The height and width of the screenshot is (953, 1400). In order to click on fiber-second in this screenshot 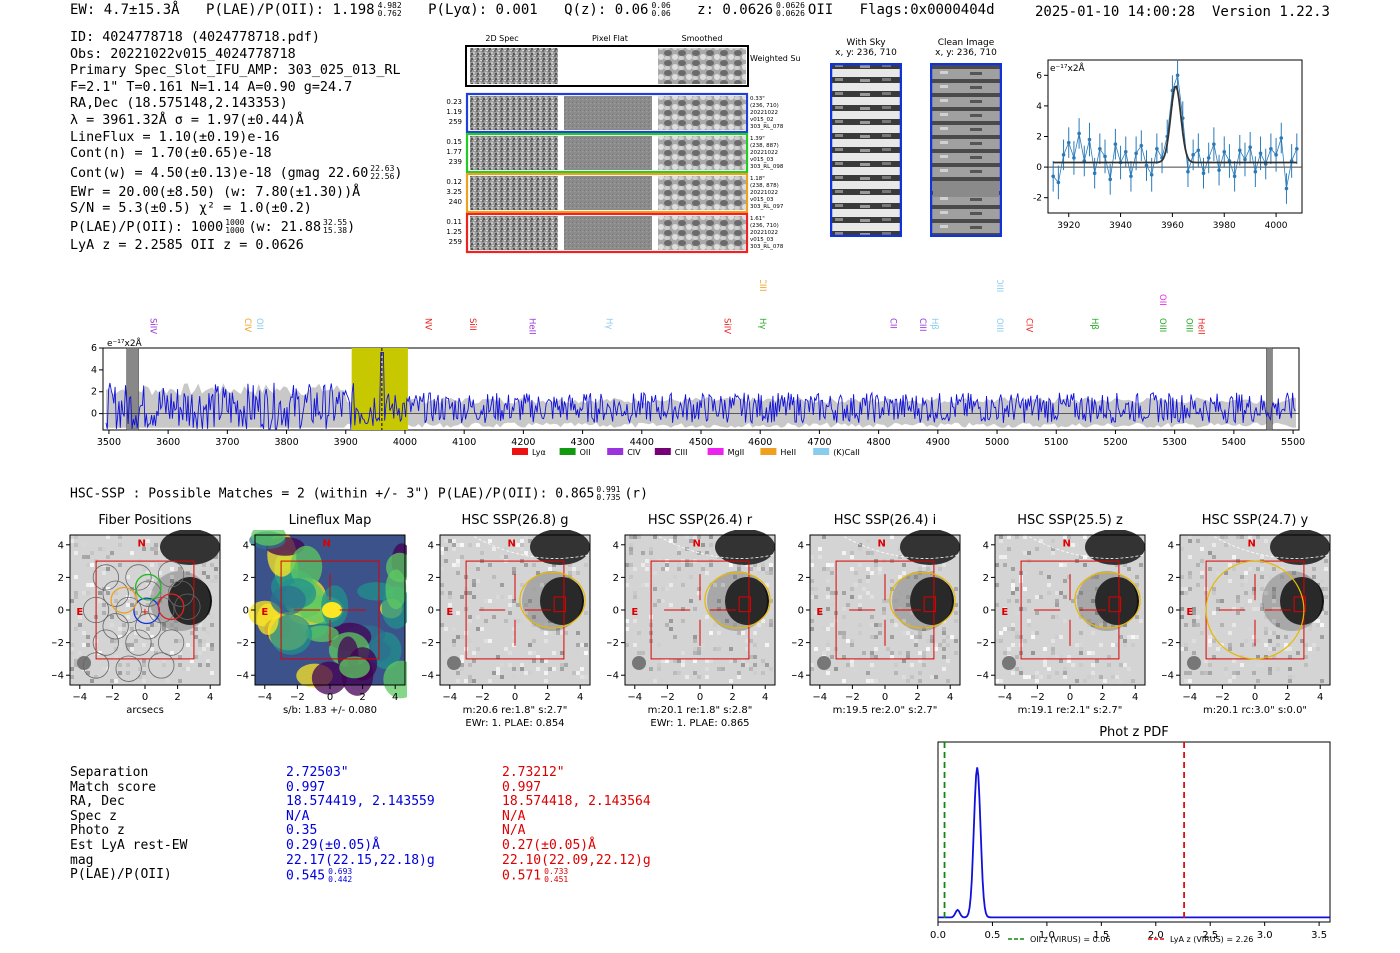, I will do `click(148, 587)`.